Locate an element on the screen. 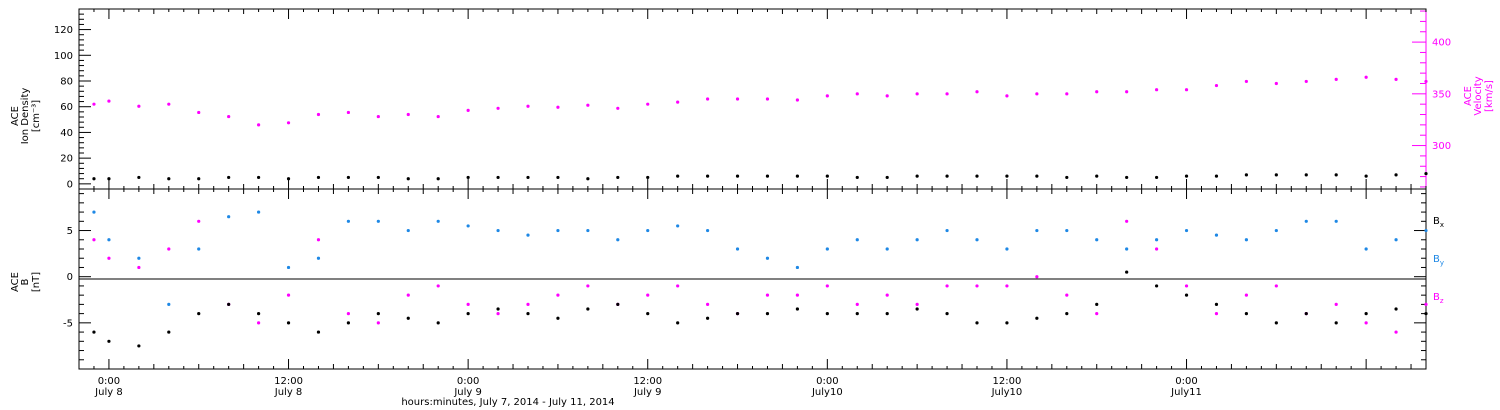 Image resolution: width=1500 pixels, height=410 pixels. date-tick-label: July 8 is located at coordinates (288, 392).